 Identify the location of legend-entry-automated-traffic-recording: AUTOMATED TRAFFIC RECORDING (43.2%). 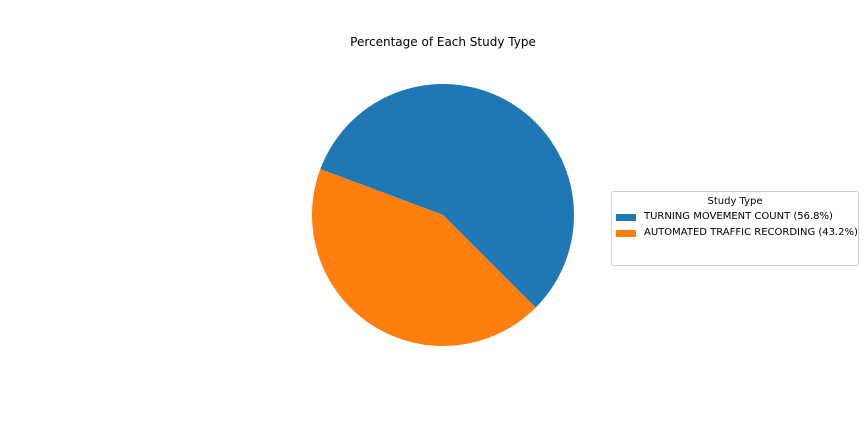
(737, 233).